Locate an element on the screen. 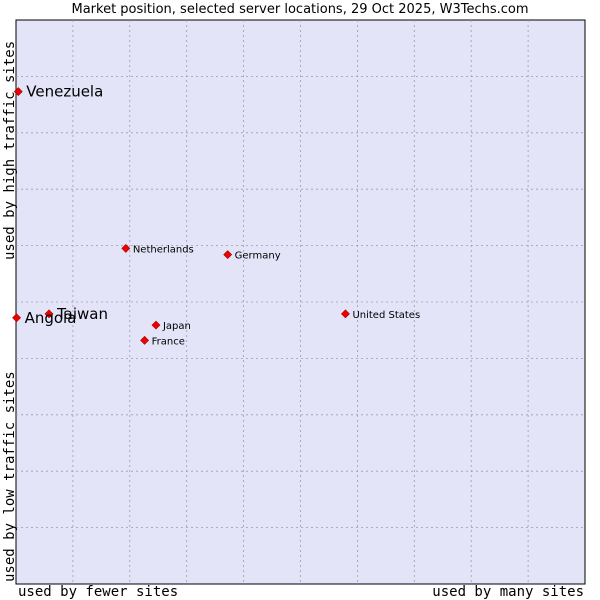 This screenshot has height=600, width=600. x-axis-label-fewer: used by fewer sites is located at coordinates (98, 592).